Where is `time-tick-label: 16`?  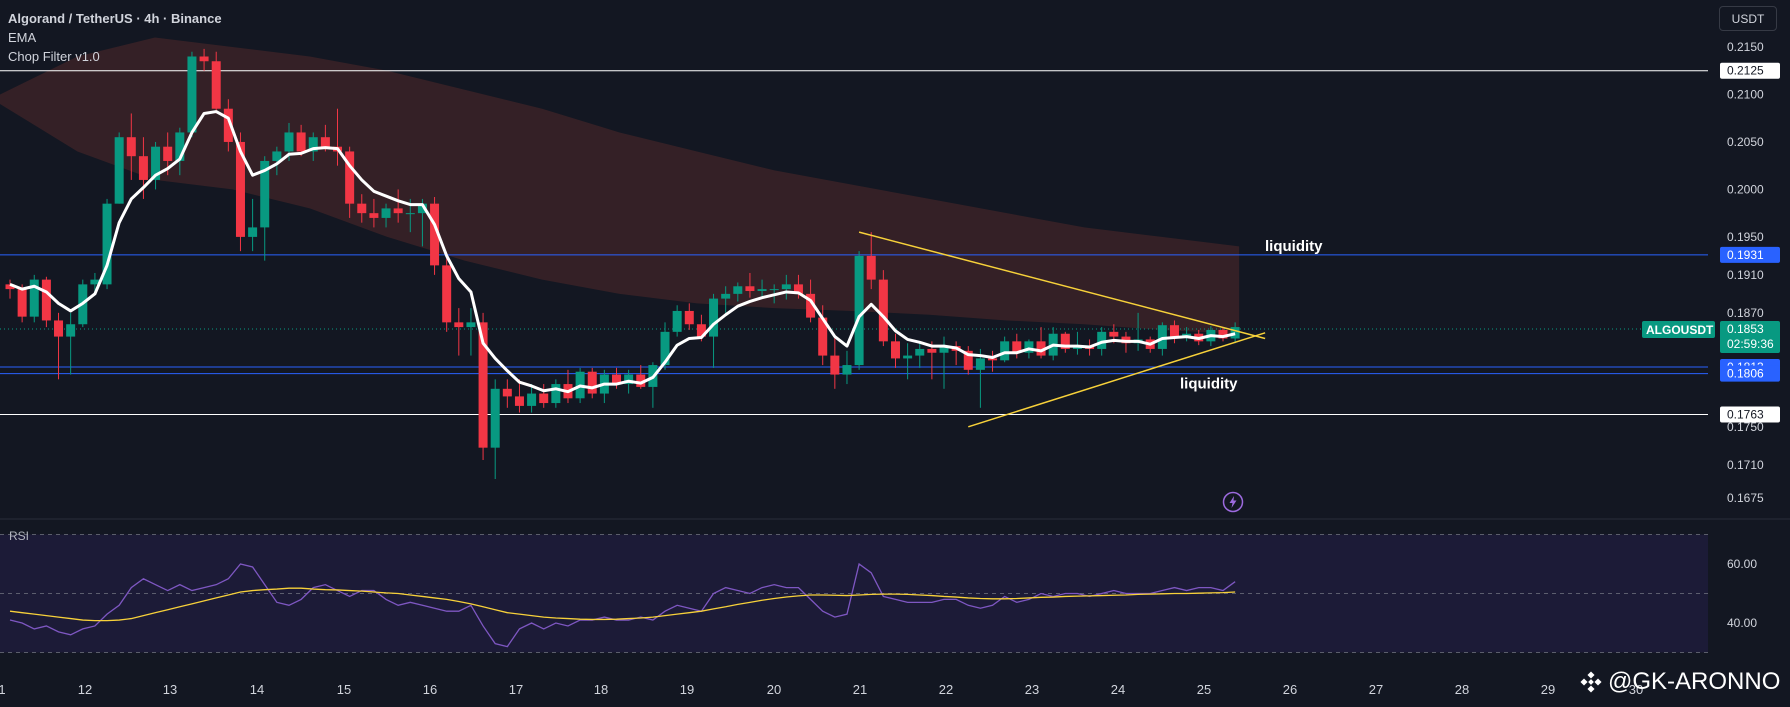
time-tick-label: 16 is located at coordinates (430, 689).